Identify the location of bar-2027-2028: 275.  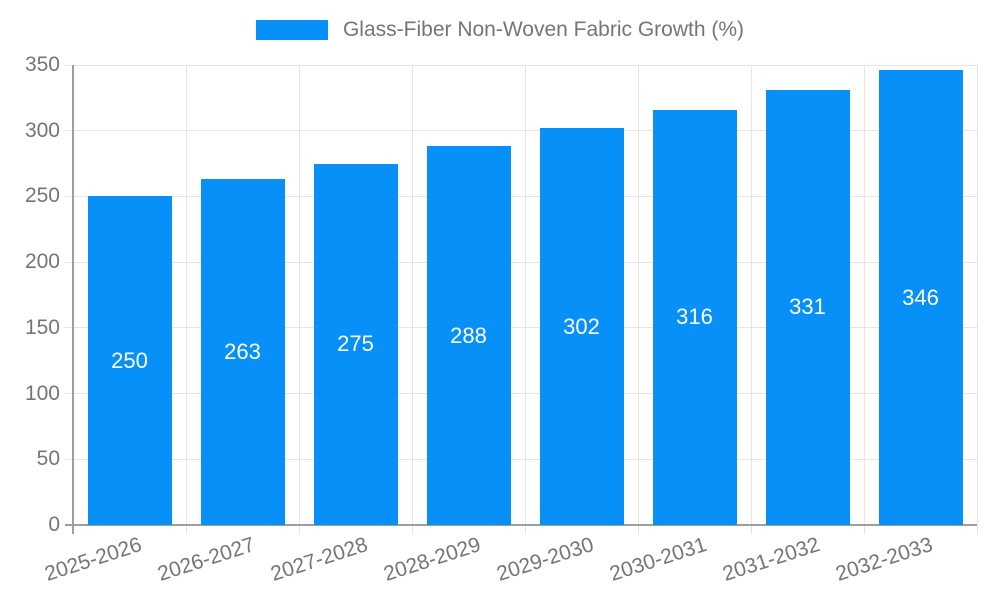
(355, 344).